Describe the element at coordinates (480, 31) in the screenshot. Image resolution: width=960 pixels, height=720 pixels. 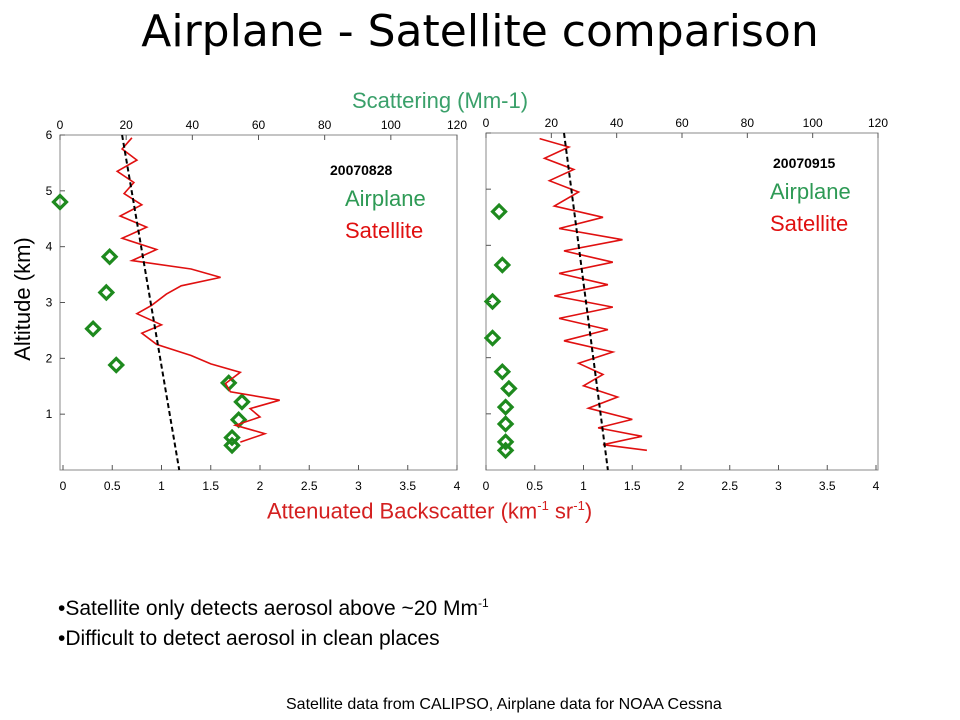
I see `slide-title: Airplane - Satellite comparison` at that location.